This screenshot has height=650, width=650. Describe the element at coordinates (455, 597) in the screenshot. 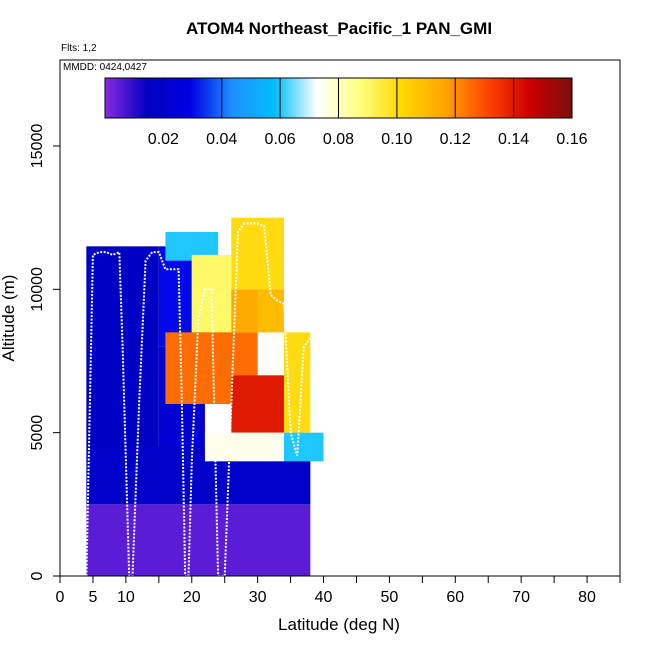

I see `x-tick-label-7: 60` at that location.